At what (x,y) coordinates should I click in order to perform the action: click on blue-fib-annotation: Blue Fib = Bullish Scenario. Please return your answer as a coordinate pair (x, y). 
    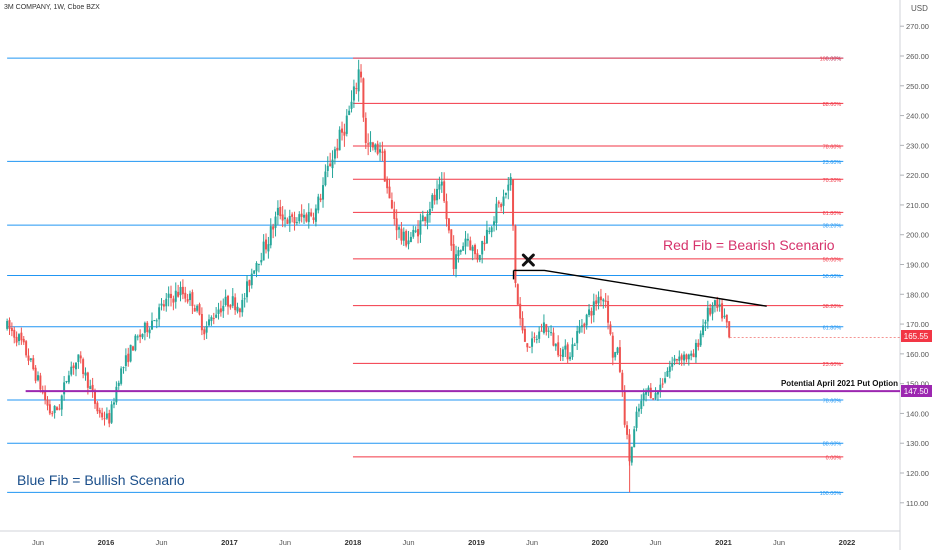
    Looking at the image, I should click on (101, 480).